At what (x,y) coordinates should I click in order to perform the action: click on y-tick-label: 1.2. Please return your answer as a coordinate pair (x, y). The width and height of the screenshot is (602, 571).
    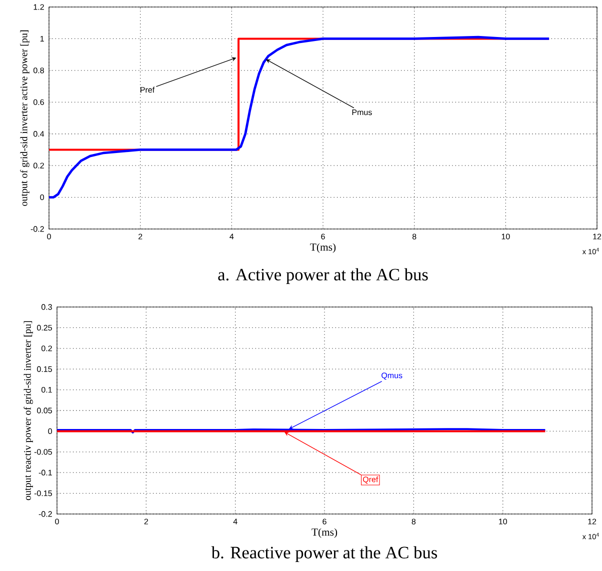
    Looking at the image, I should click on (39, 7).